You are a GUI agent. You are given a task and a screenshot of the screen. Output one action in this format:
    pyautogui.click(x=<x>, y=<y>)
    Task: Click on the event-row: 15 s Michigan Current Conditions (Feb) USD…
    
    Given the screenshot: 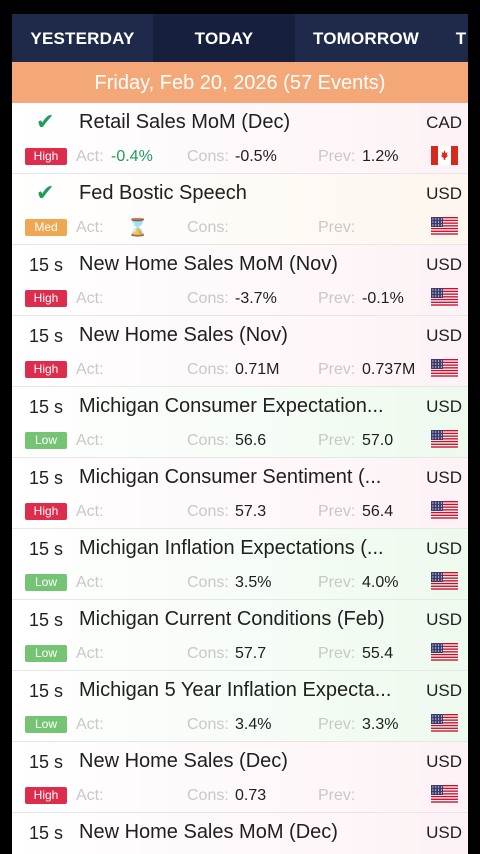 What is the action you would take?
    pyautogui.click(x=240, y=635)
    